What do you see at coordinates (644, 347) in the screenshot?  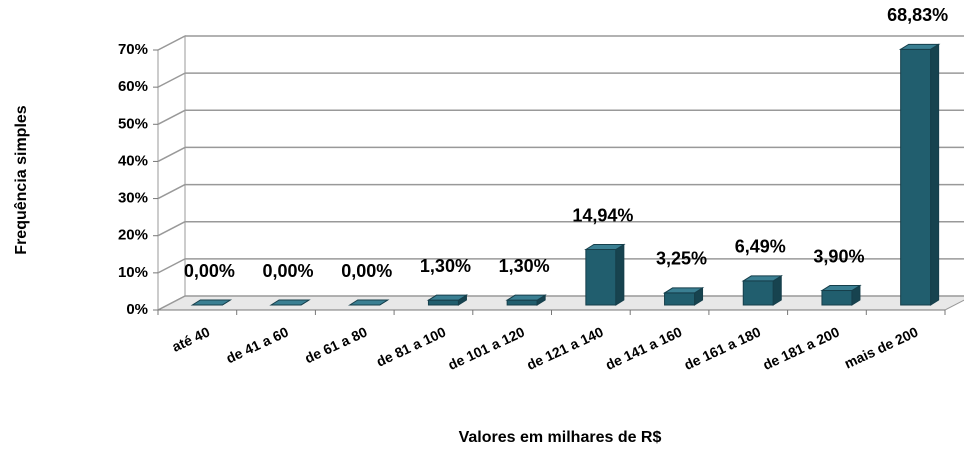 I see `x-tick-label: de 141 a 160` at bounding box center [644, 347].